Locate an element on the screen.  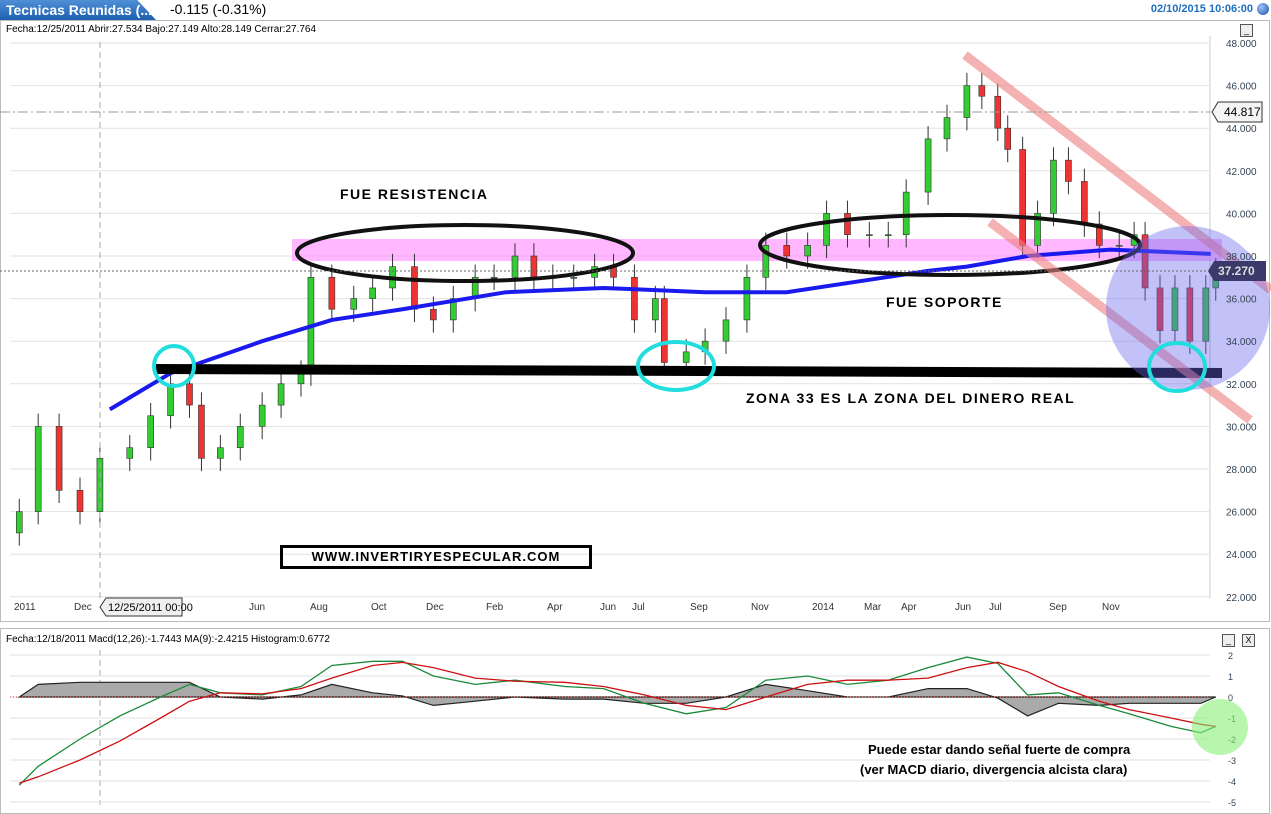
resistance-annotation: FUE RESISTENCIA is located at coordinates (414, 194).